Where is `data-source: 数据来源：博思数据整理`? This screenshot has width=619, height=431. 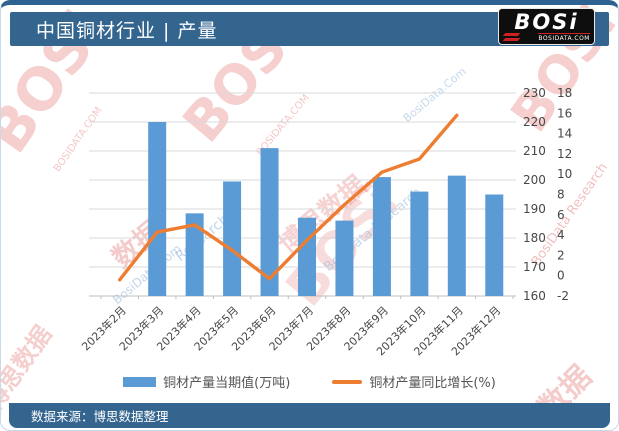 data-source: 数据来源：博思数据整理 is located at coordinates (100, 416).